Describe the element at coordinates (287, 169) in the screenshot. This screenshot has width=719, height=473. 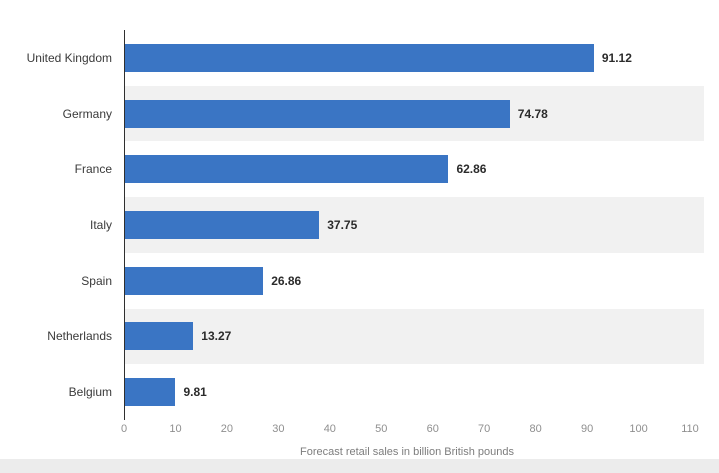
I see `bar-france` at that location.